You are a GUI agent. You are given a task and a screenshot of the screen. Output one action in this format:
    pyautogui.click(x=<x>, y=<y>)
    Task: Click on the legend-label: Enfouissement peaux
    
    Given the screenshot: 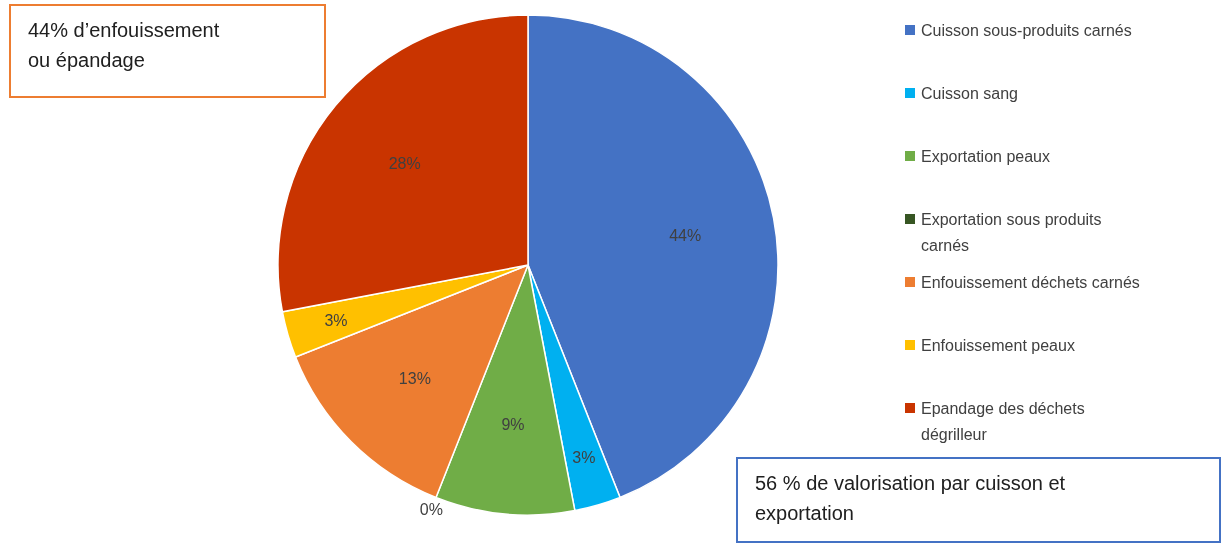 What is the action you would take?
    pyautogui.click(x=998, y=345)
    